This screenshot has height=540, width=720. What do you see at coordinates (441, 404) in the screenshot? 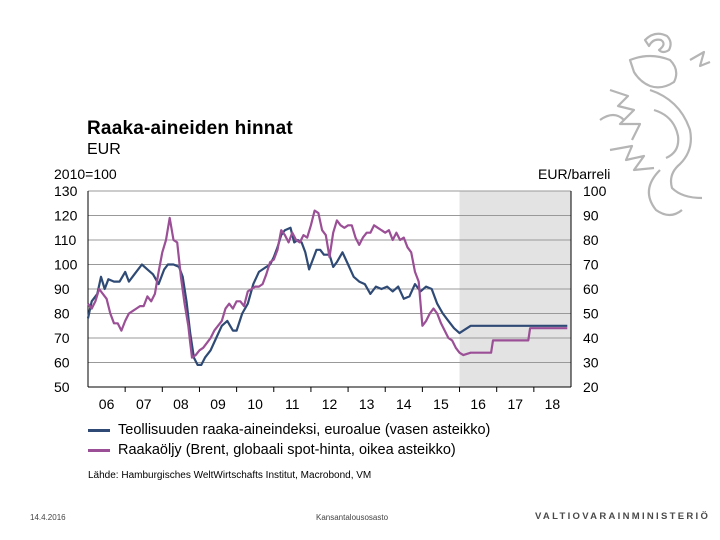
I see `x-tick-label: 15` at bounding box center [441, 404].